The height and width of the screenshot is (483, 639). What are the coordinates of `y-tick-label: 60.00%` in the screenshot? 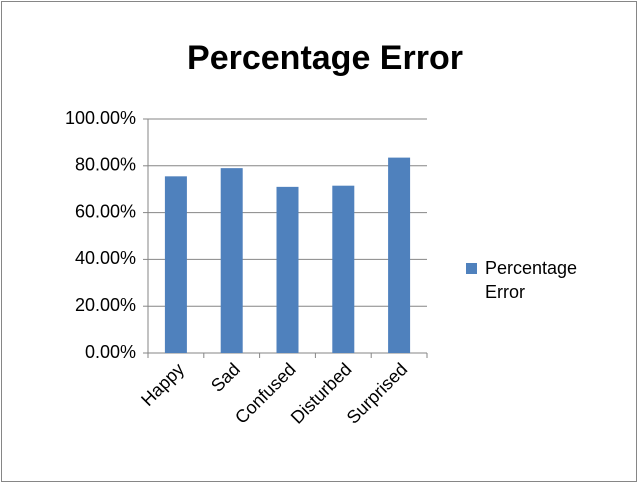 It's located at (105, 211).